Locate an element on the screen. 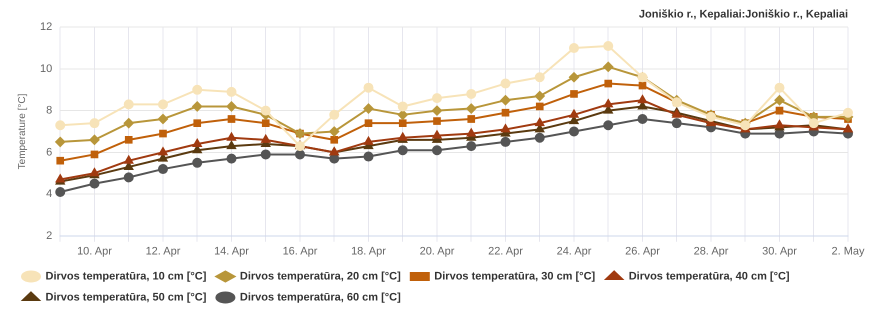  legend-label: Dirvos temperatūra, 50 cm [°C] is located at coordinates (126, 298).